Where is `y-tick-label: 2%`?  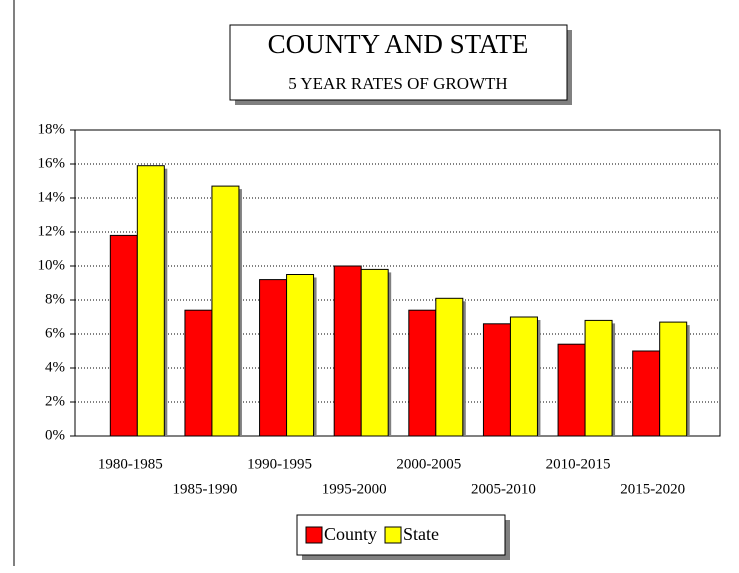 y-tick-label: 2% is located at coordinates (55, 401).